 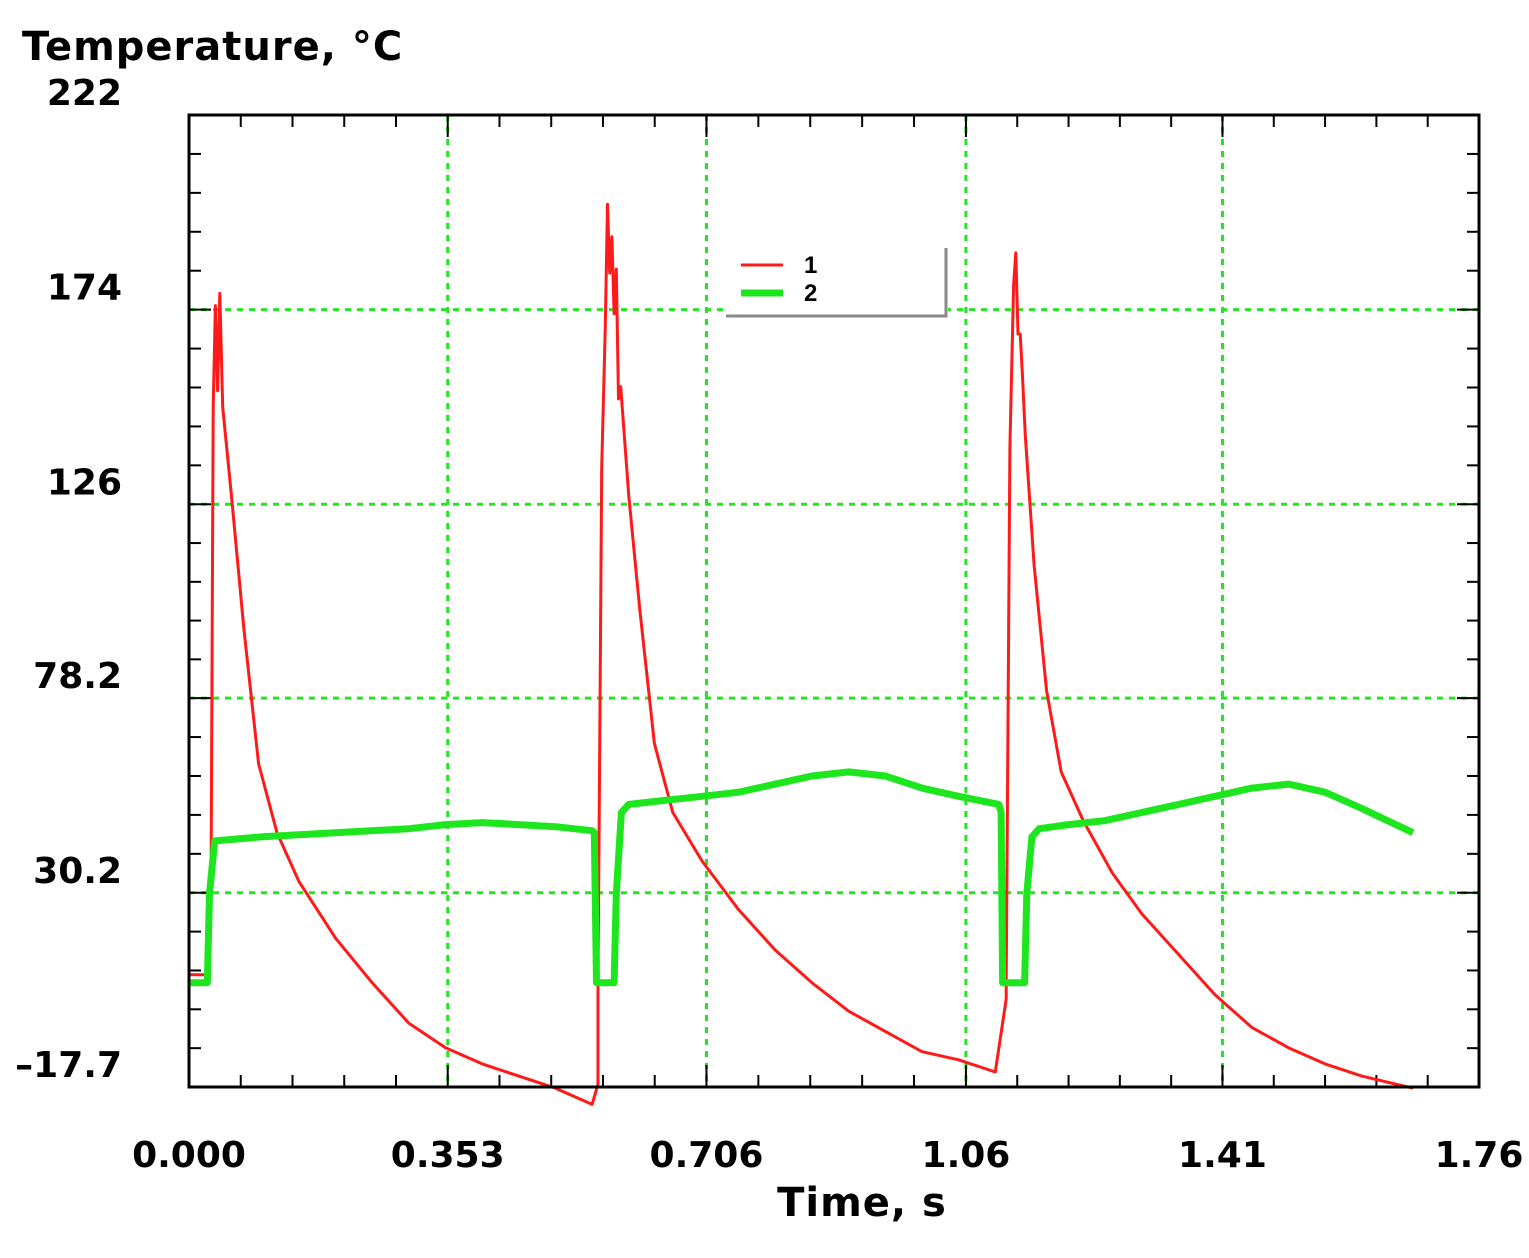 What do you see at coordinates (77, 871) in the screenshot?
I see `y-tick-label: 30.2` at bounding box center [77, 871].